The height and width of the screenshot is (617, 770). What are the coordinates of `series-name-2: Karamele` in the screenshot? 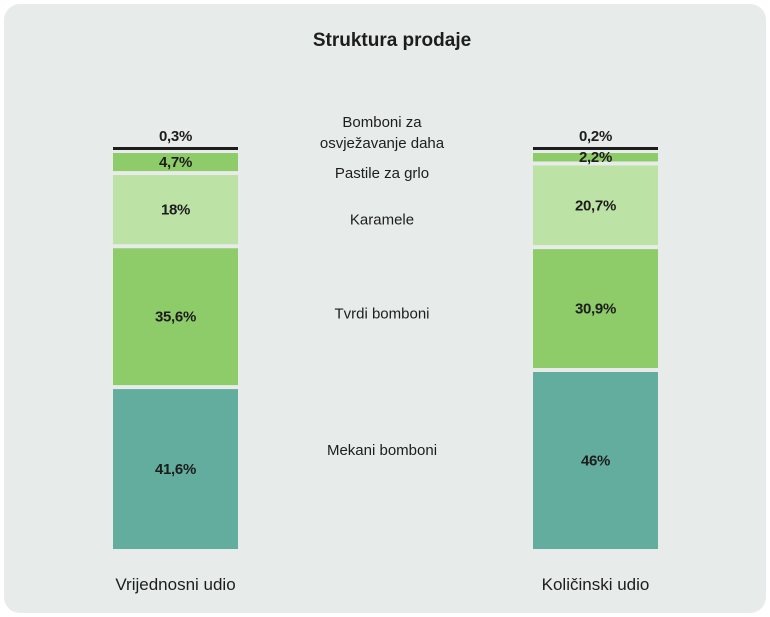 It's located at (382, 220).